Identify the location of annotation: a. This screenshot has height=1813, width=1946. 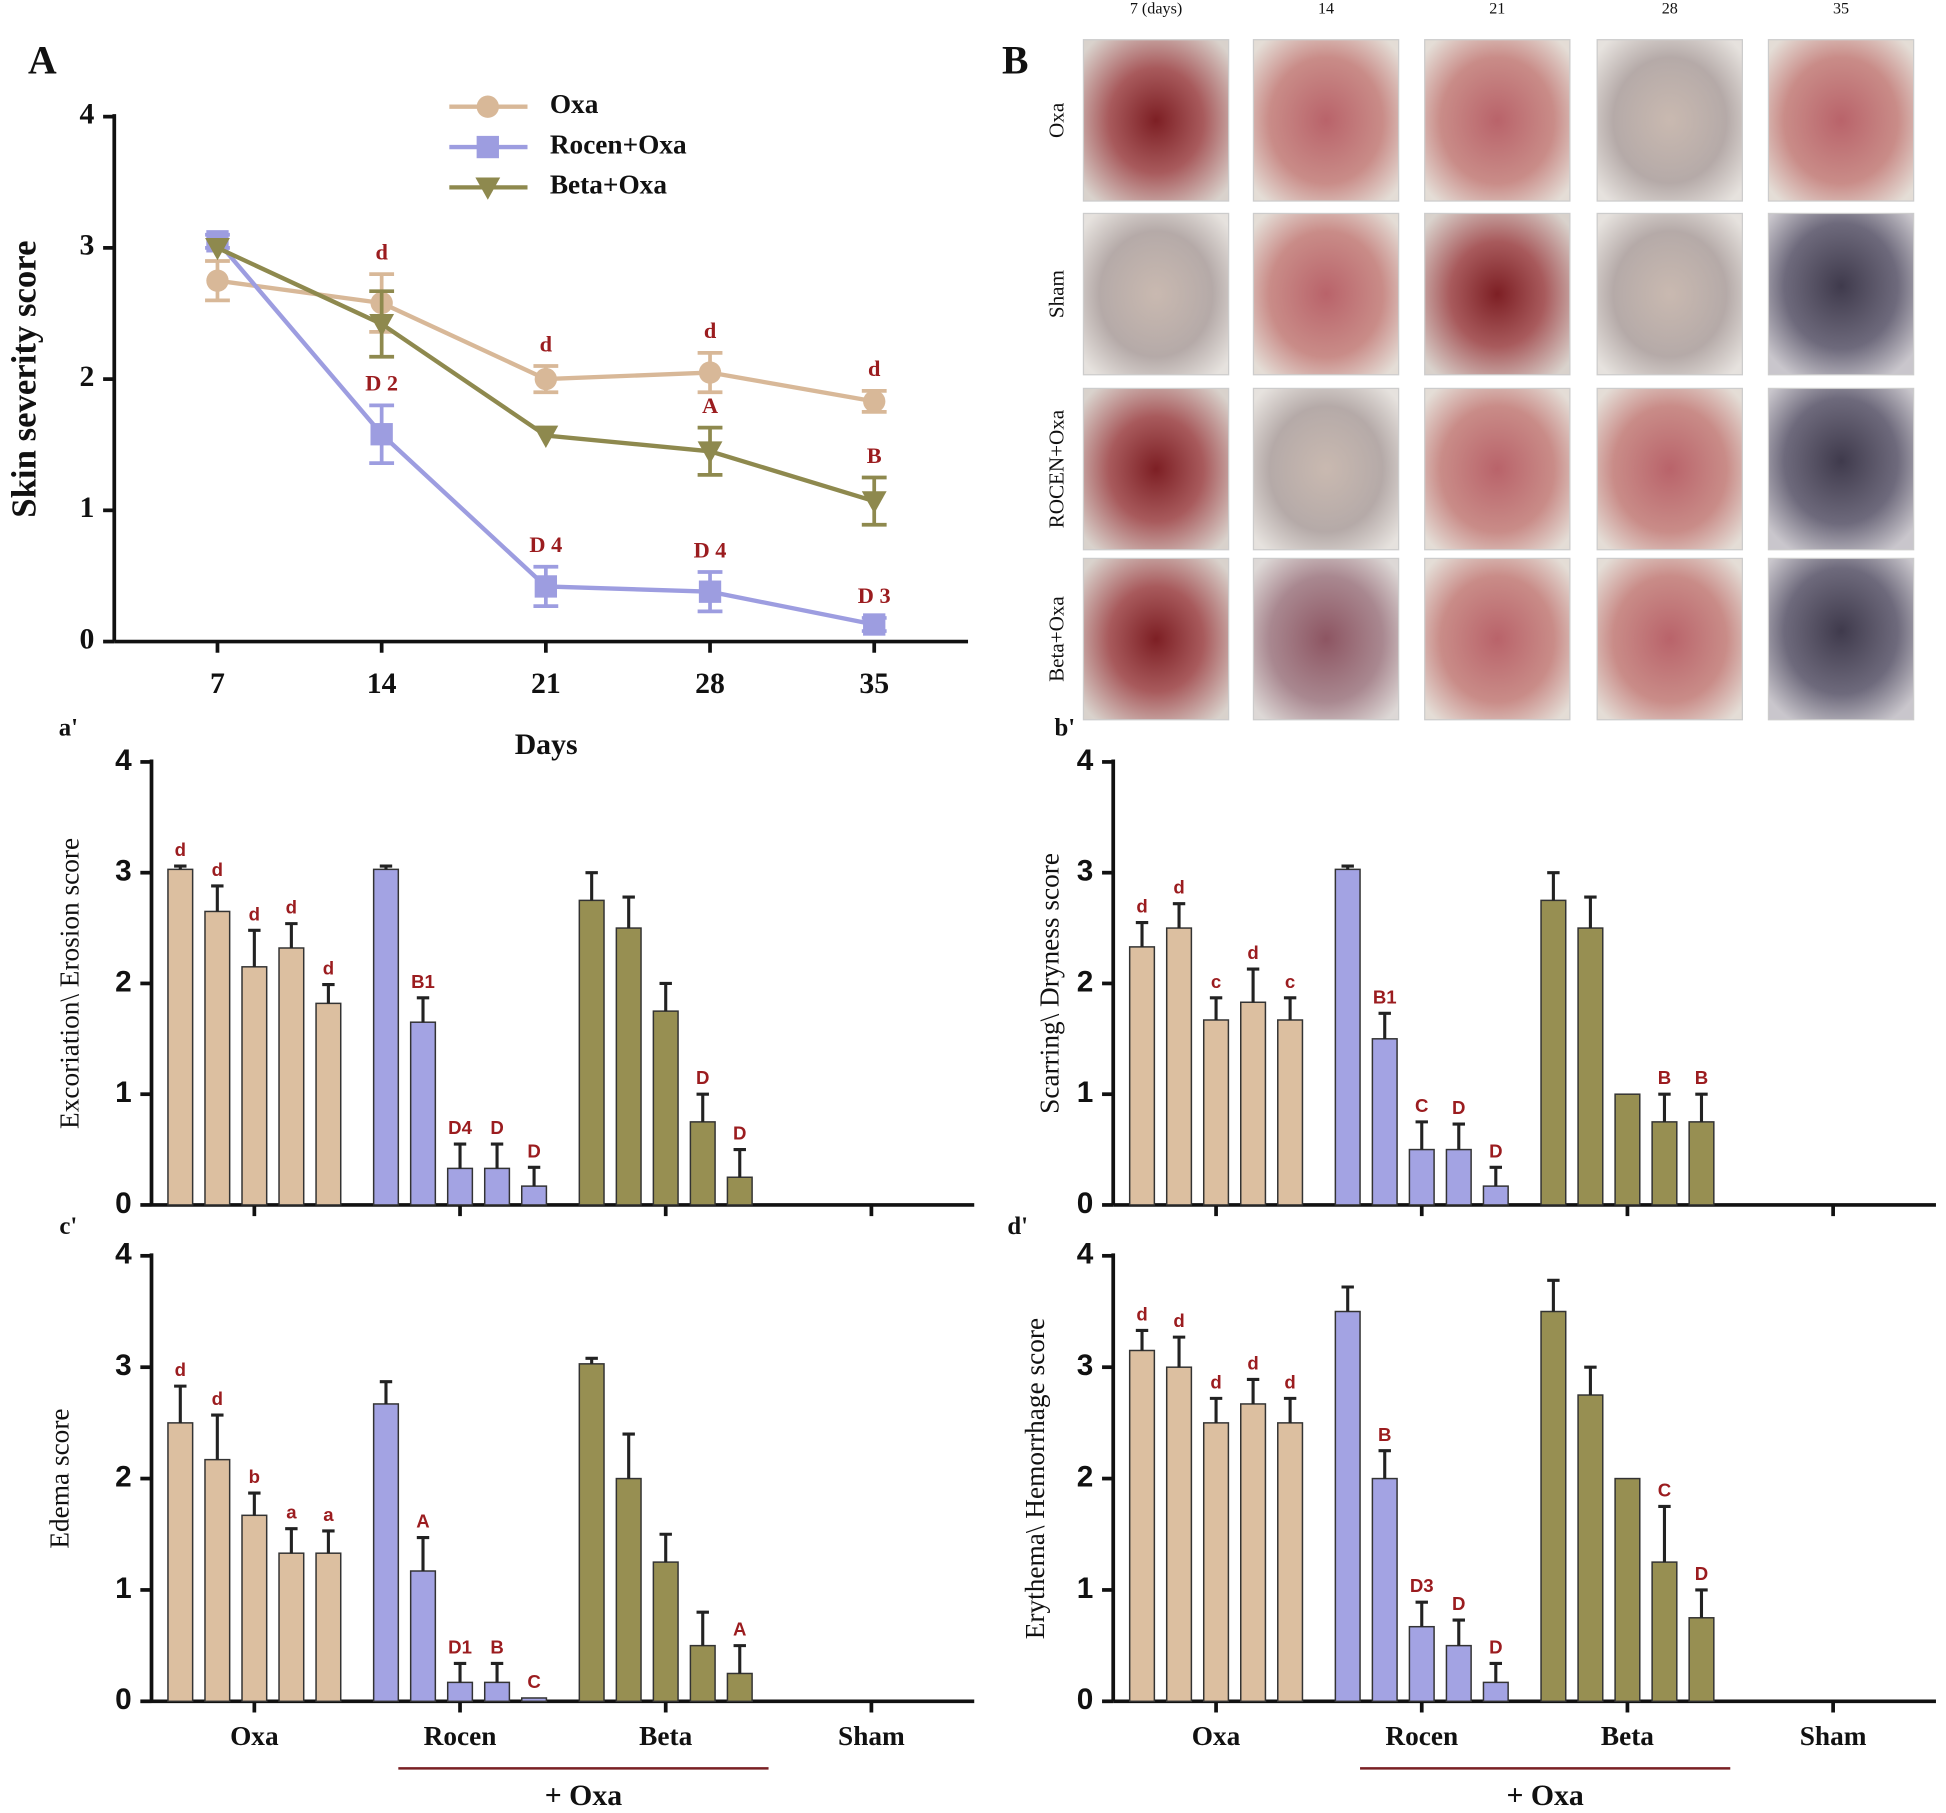
(291, 1512).